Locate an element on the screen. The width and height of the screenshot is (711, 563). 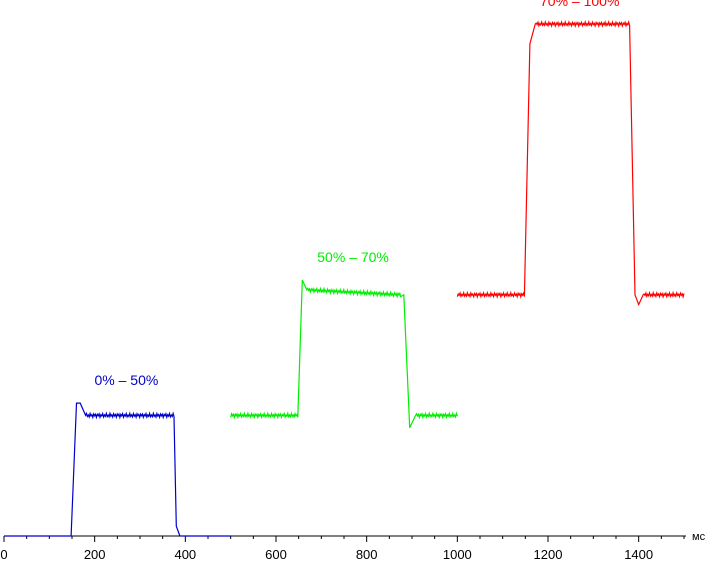
x-tick-label: 1400 is located at coordinates (638, 554).